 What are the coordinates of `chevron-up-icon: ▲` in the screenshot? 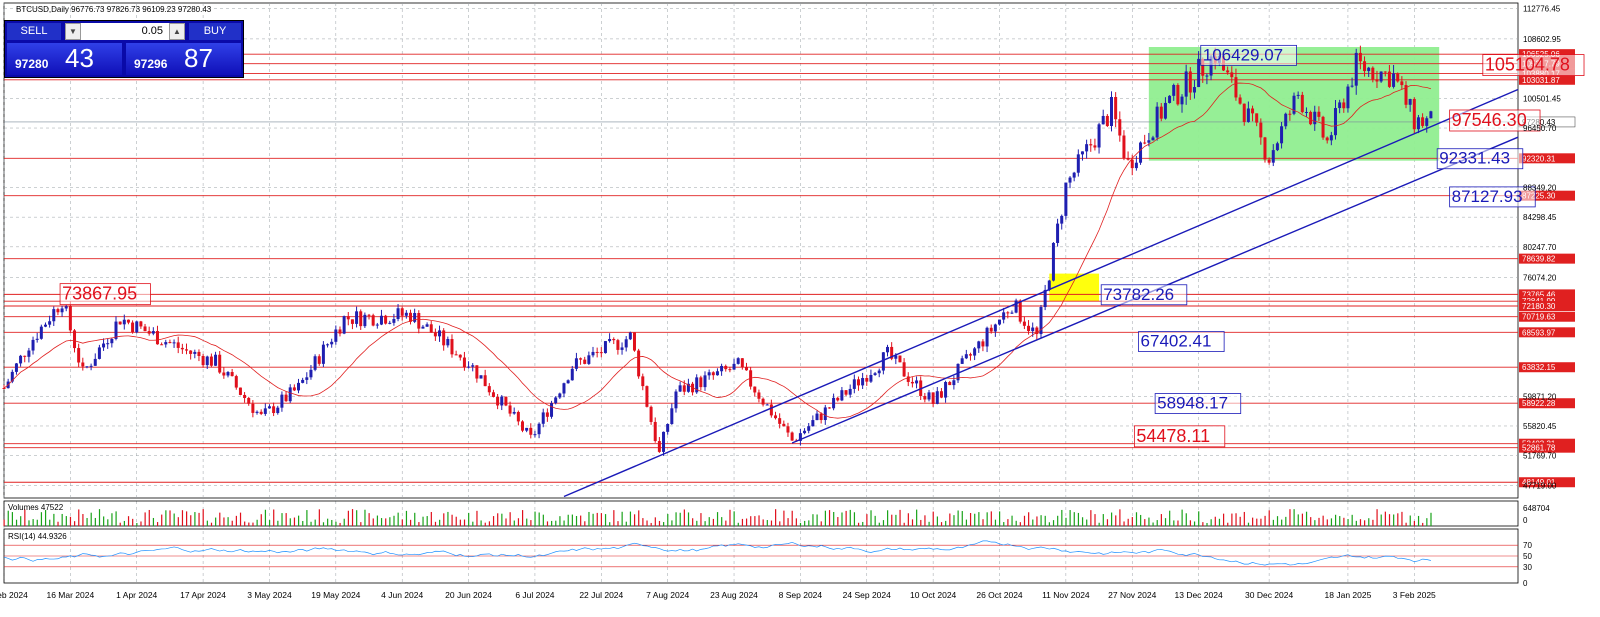 It's located at (177, 31).